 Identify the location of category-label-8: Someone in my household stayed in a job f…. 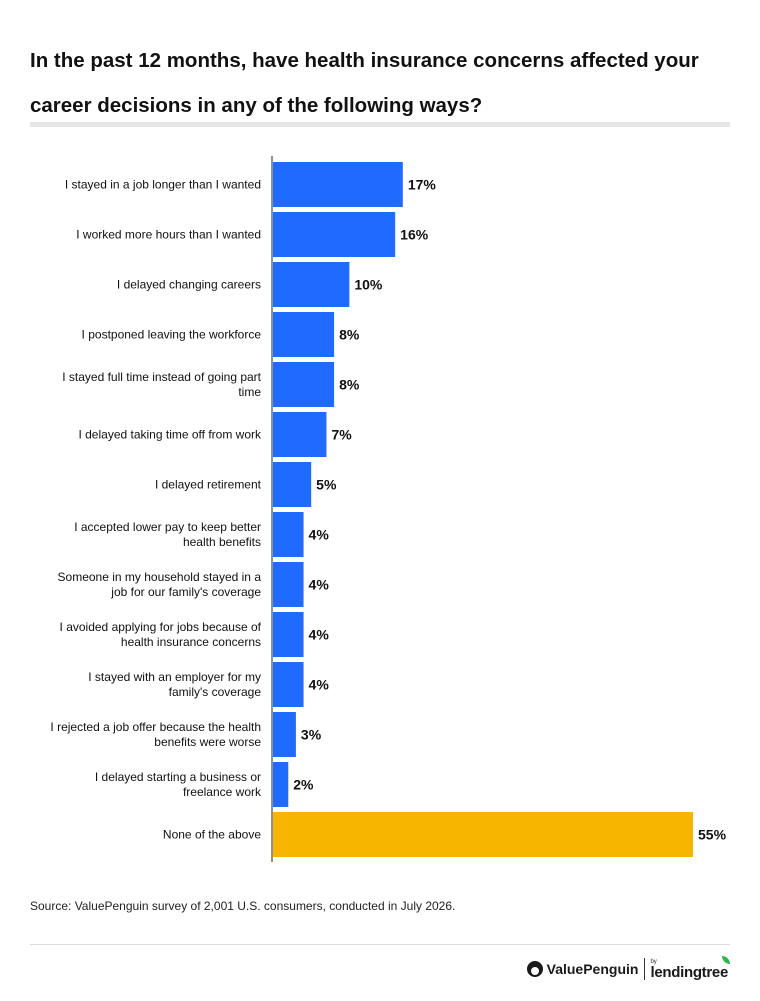
(160, 584).